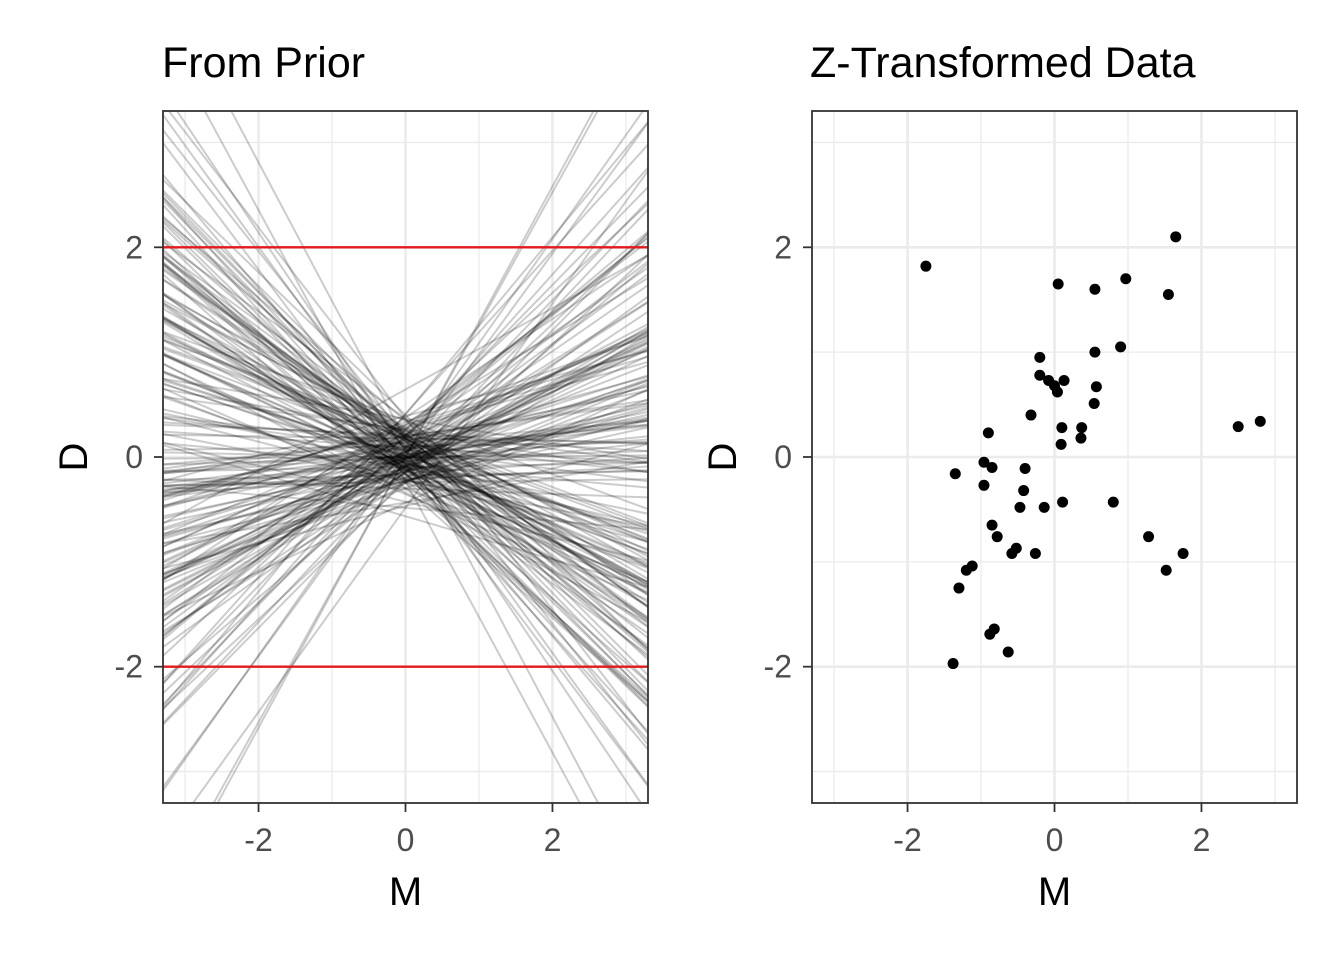 The image size is (1344, 965). What do you see at coordinates (1054, 892) in the screenshot?
I see `x-axis-title: M` at bounding box center [1054, 892].